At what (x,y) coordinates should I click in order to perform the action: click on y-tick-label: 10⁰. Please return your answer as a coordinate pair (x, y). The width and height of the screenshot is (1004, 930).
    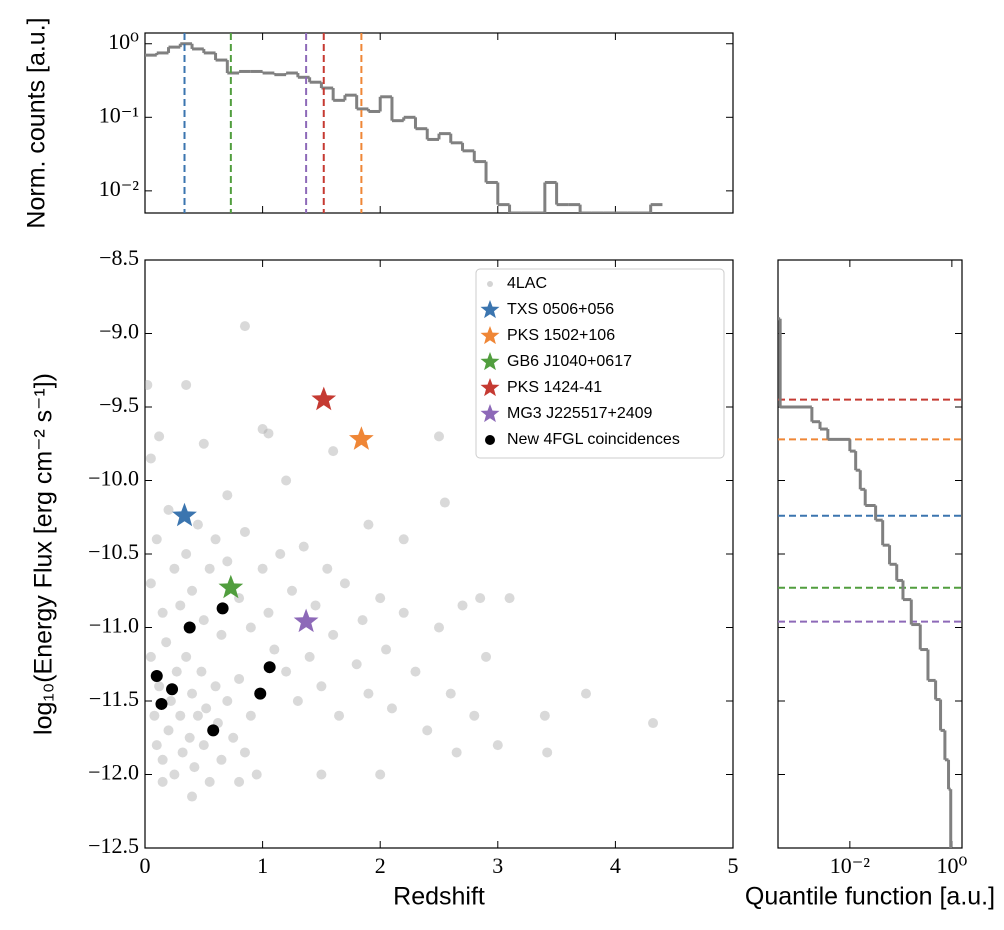
    Looking at the image, I should click on (123, 41).